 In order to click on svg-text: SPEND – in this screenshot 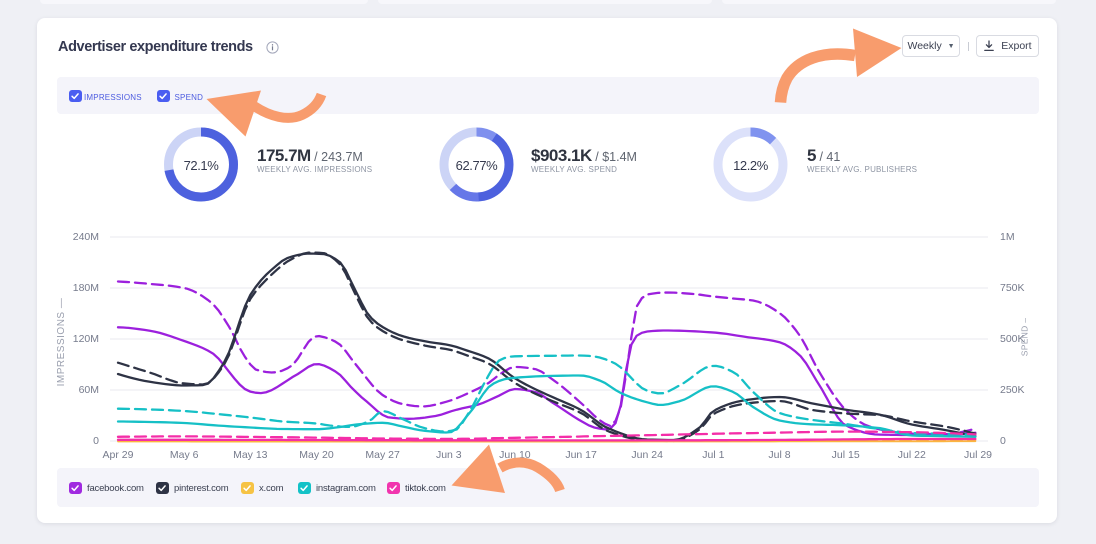, I will do `click(1025, 337)`.